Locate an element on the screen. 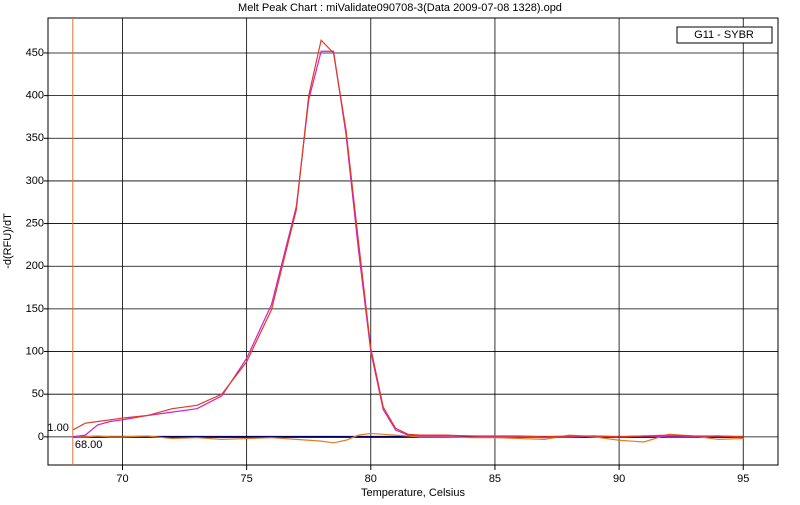 This screenshot has width=800, height=505. y-tick-label: 250 is located at coordinates (35, 223).